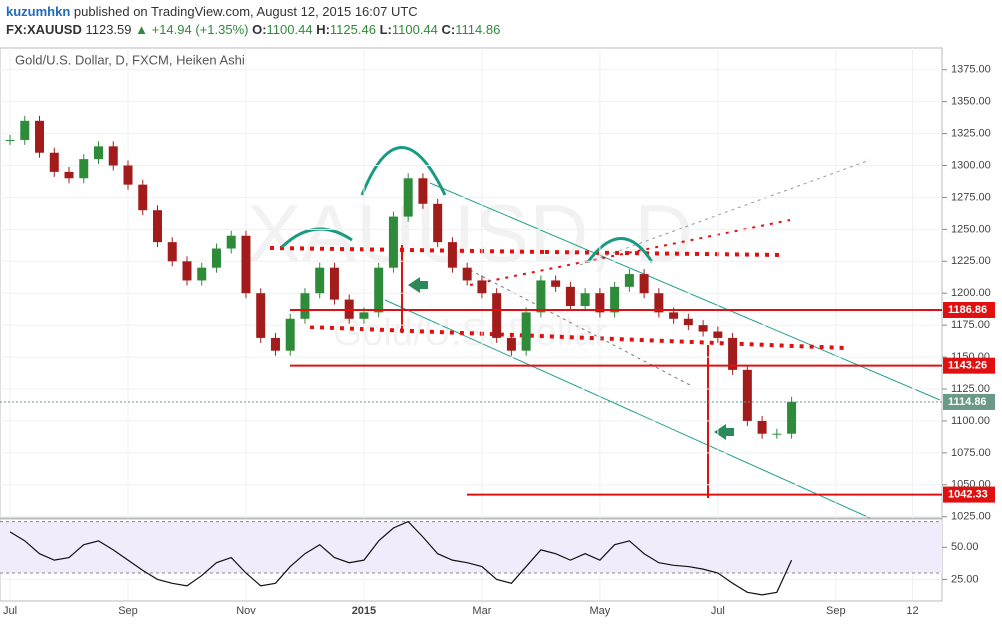 The height and width of the screenshot is (629, 1002). I want to click on watermark-text: XAUUSD, D, so click(470, 234).